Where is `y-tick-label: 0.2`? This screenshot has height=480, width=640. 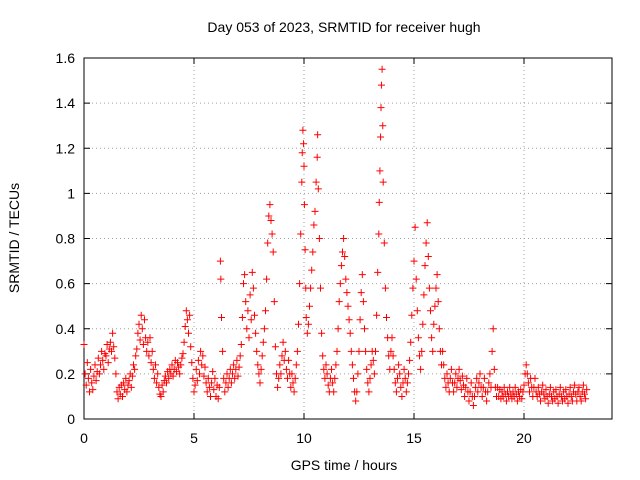 y-tick-label: 0.2 is located at coordinates (66, 374).